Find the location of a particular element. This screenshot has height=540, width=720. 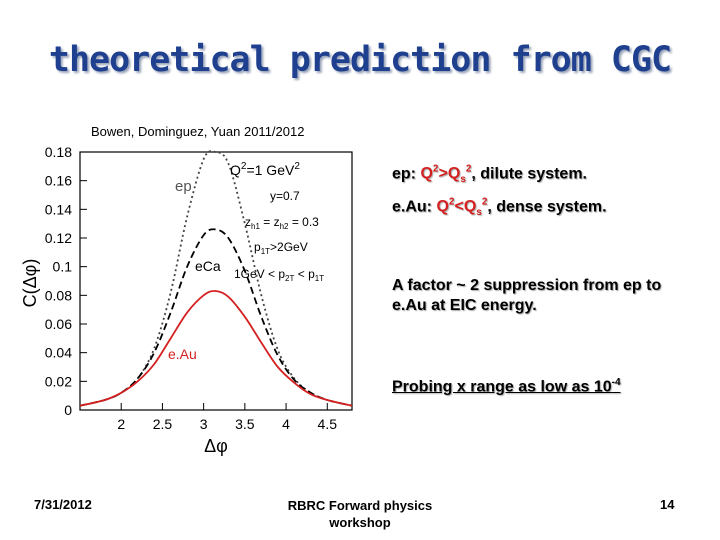

y-tick-label: 0.12 is located at coordinates (58, 238).